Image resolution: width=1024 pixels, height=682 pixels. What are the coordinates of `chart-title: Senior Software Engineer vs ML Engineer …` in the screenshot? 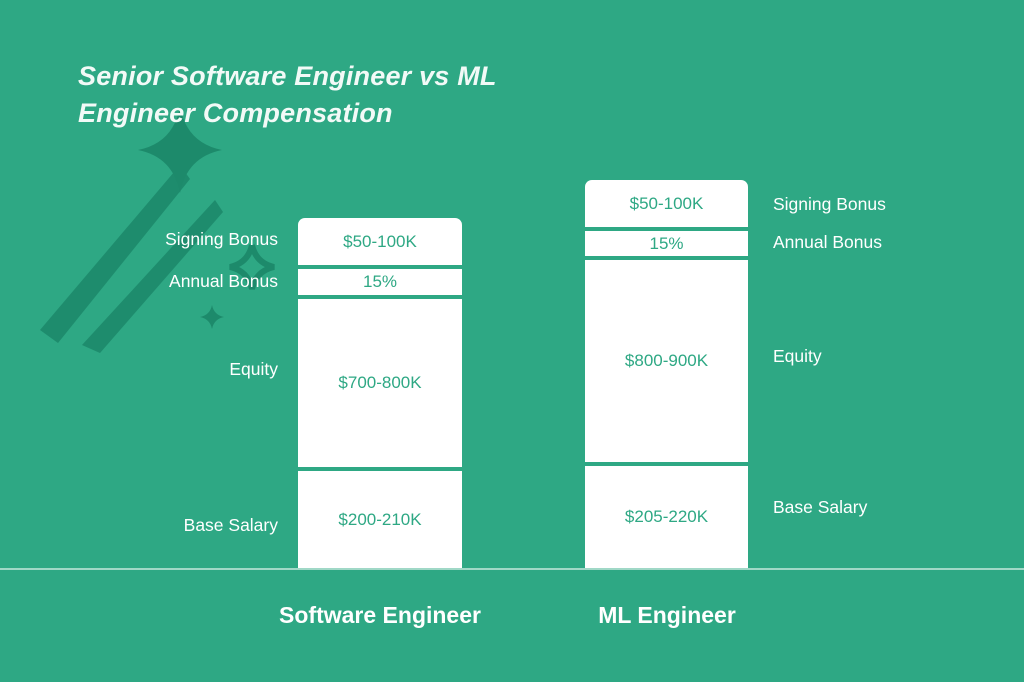 It's located at (287, 95).